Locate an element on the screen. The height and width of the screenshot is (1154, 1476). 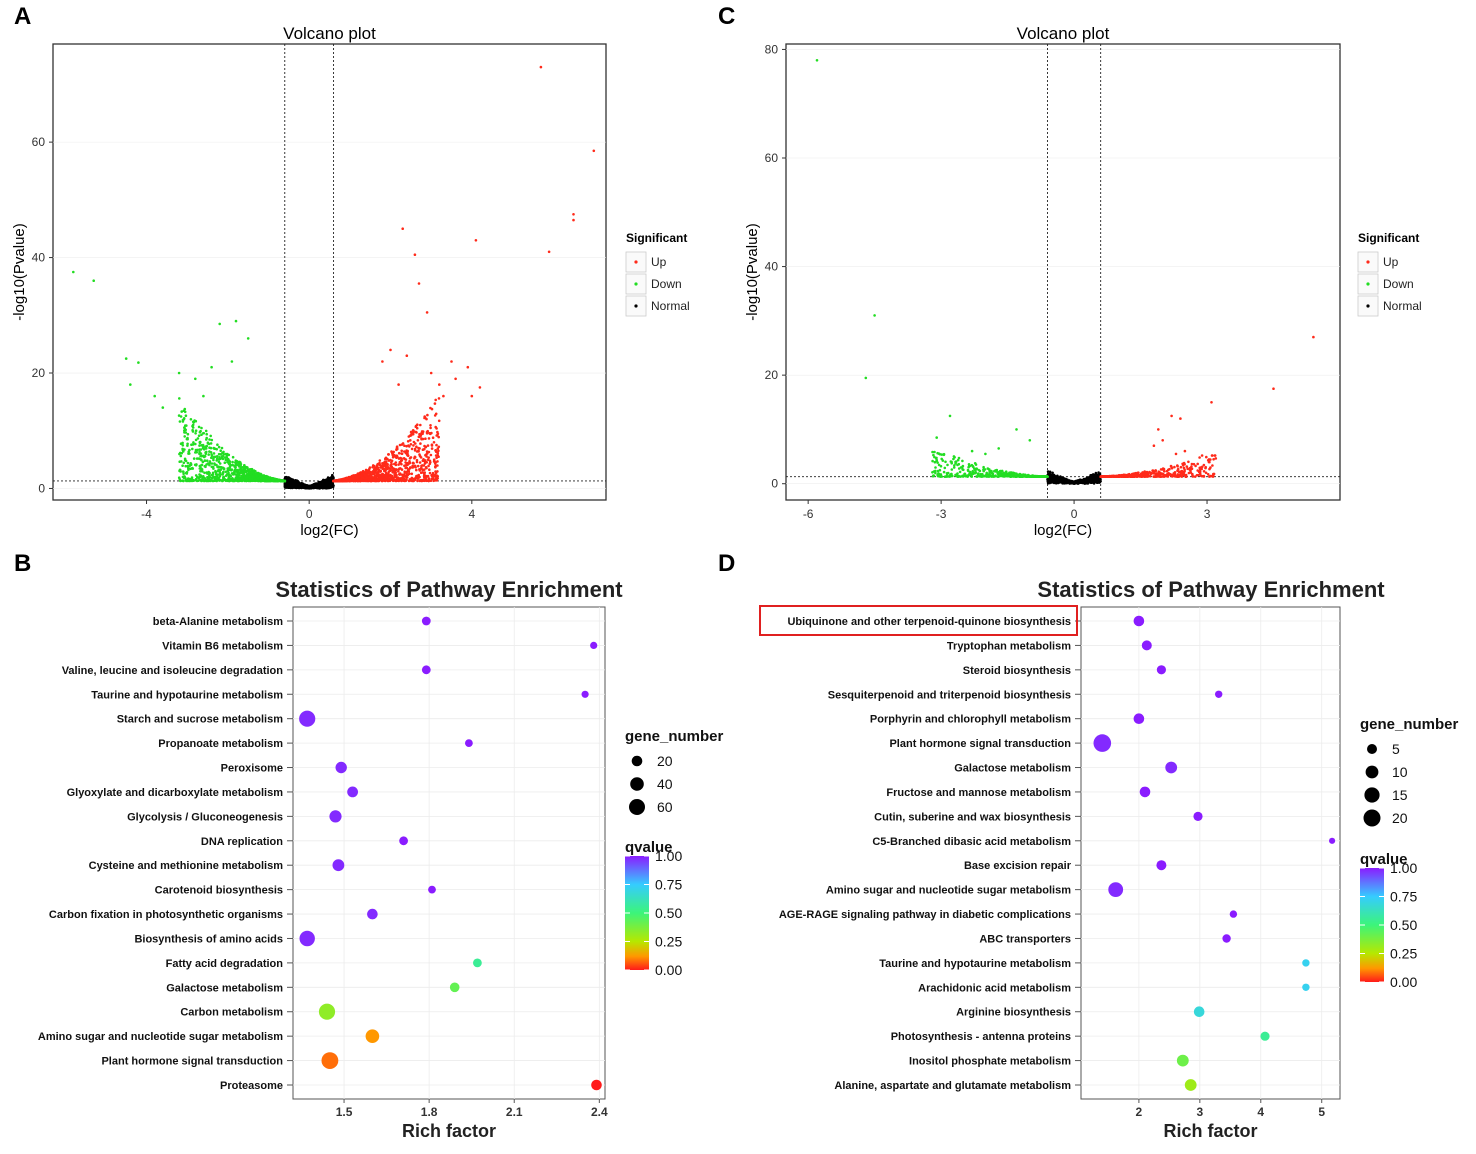
legend-label: Down is located at coordinates (666, 284).